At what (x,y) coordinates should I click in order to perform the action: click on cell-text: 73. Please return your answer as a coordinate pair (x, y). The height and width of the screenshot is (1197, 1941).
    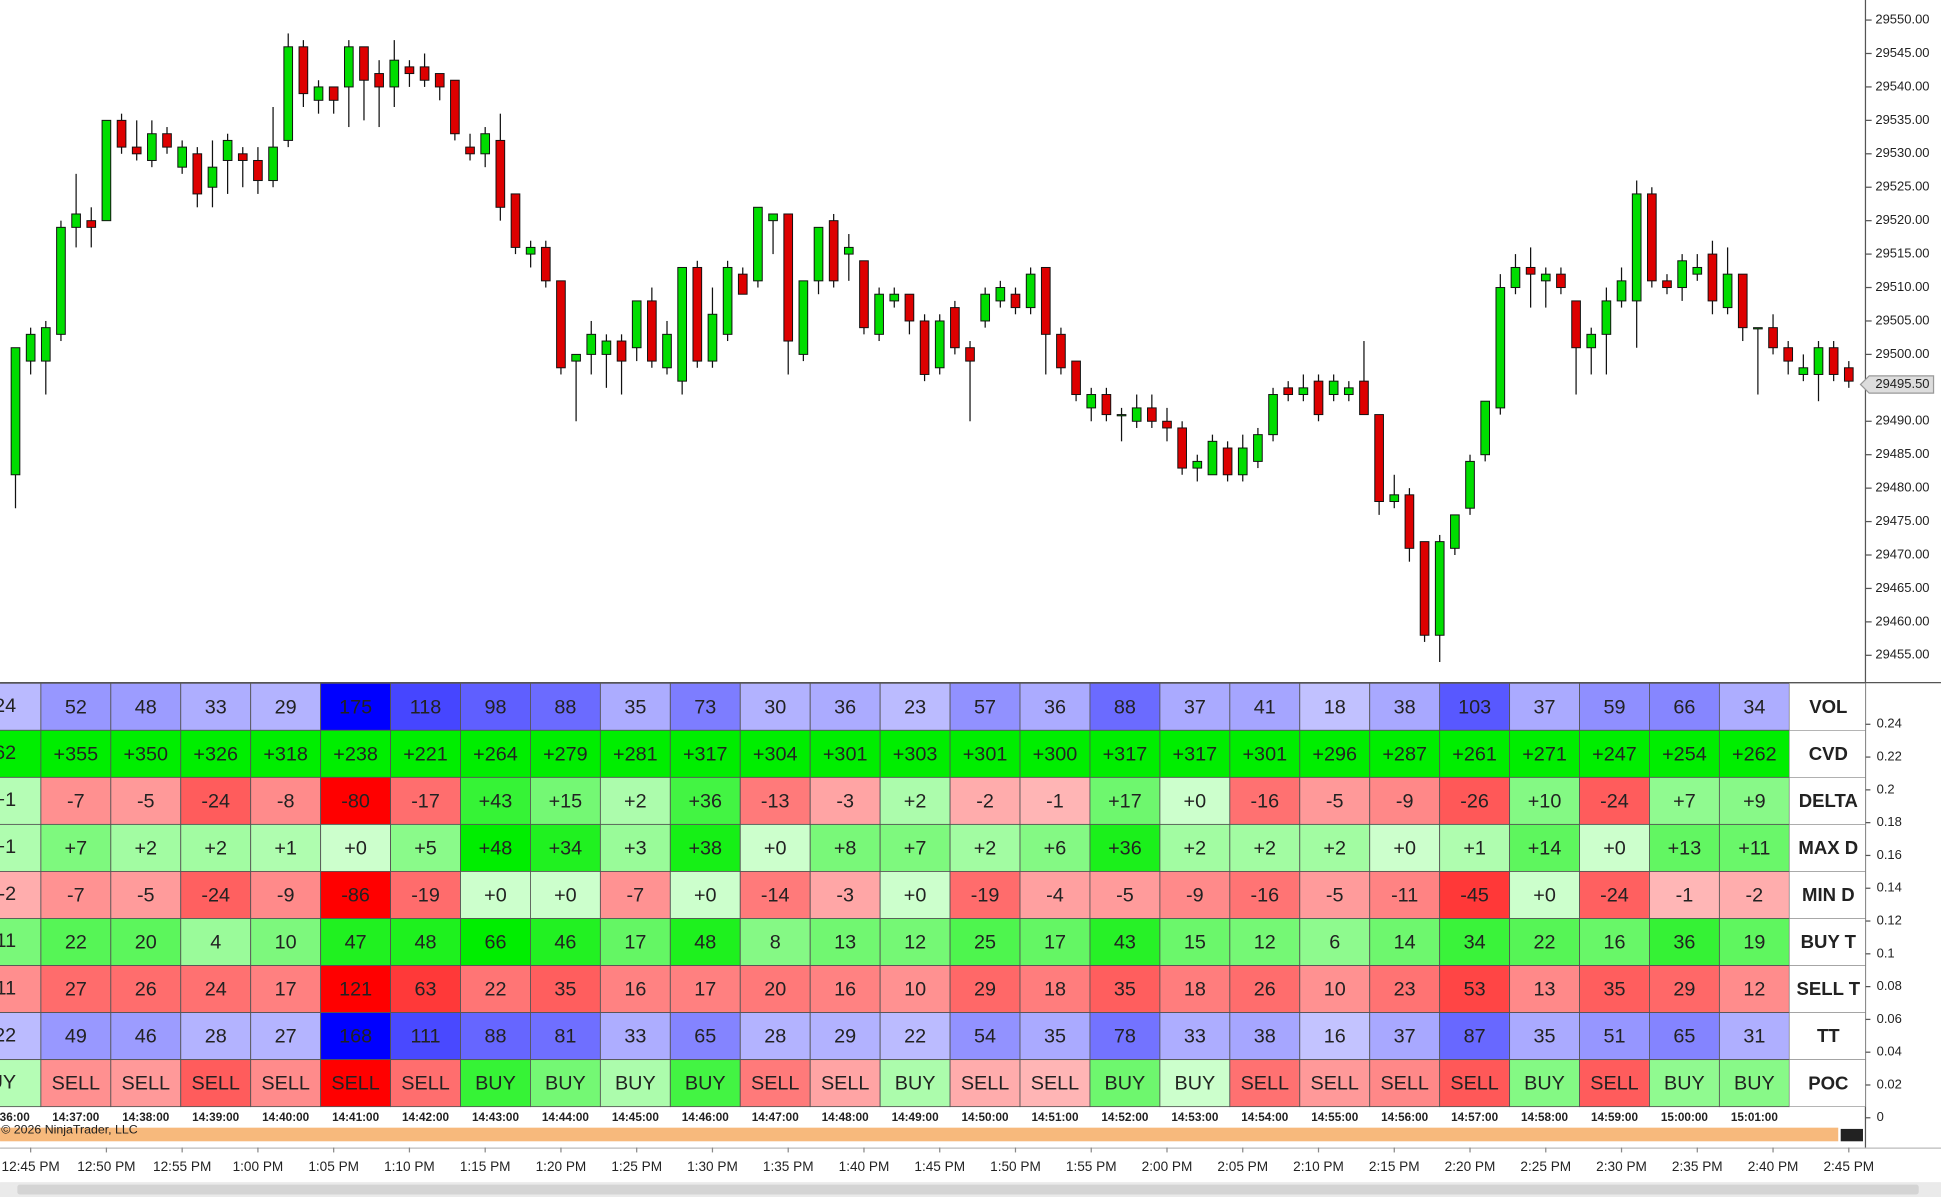
    Looking at the image, I should click on (705, 707).